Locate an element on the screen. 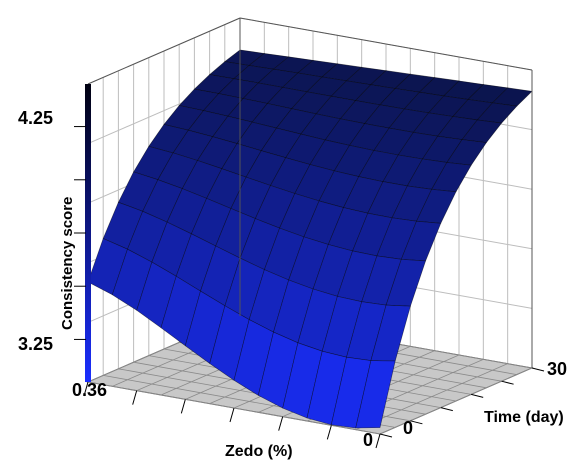 The width and height of the screenshot is (587, 468). y-tick-label-start: 0 is located at coordinates (408, 428).